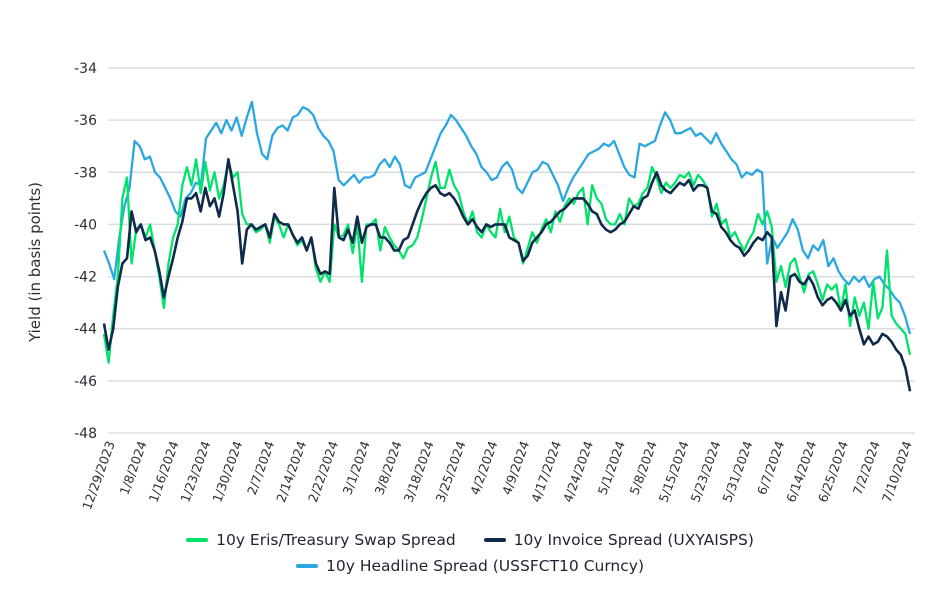  I want to click on x-tick-label: 1/8/2024, so click(132, 468).